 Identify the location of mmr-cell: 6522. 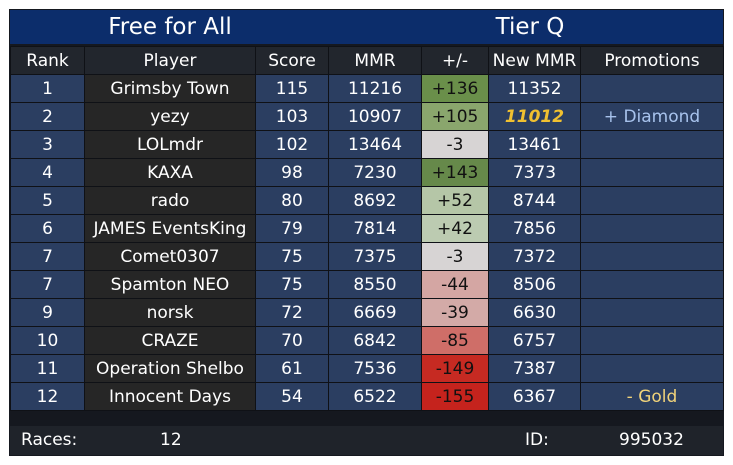
(375, 396).